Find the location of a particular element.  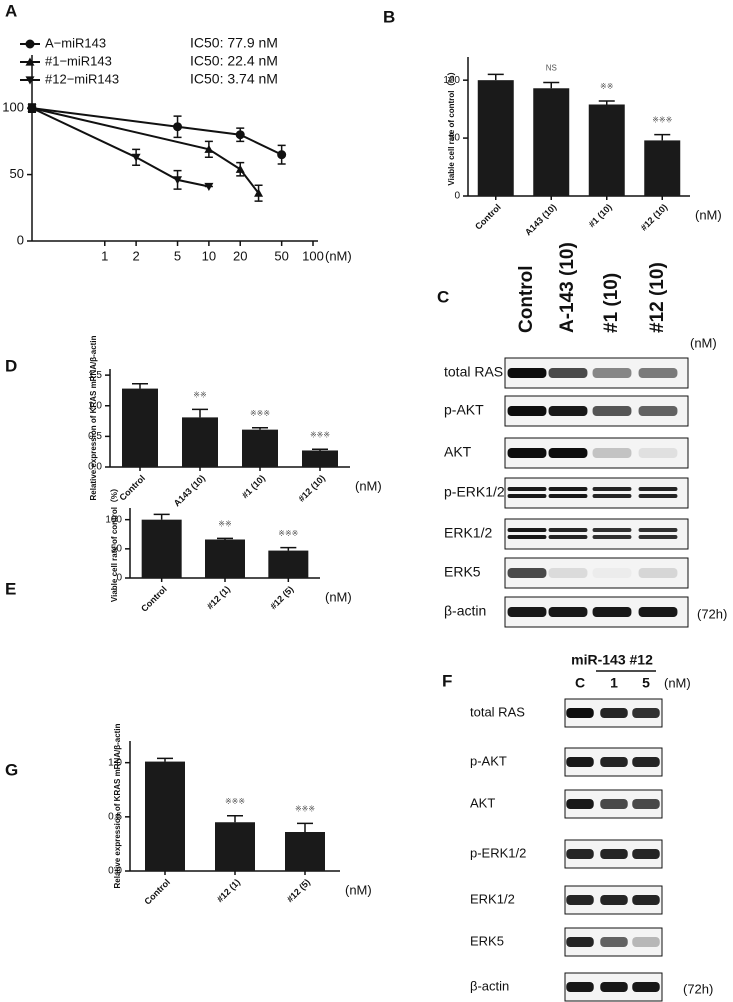

y-tick-label: 1.5 is located at coordinates (95, 375).